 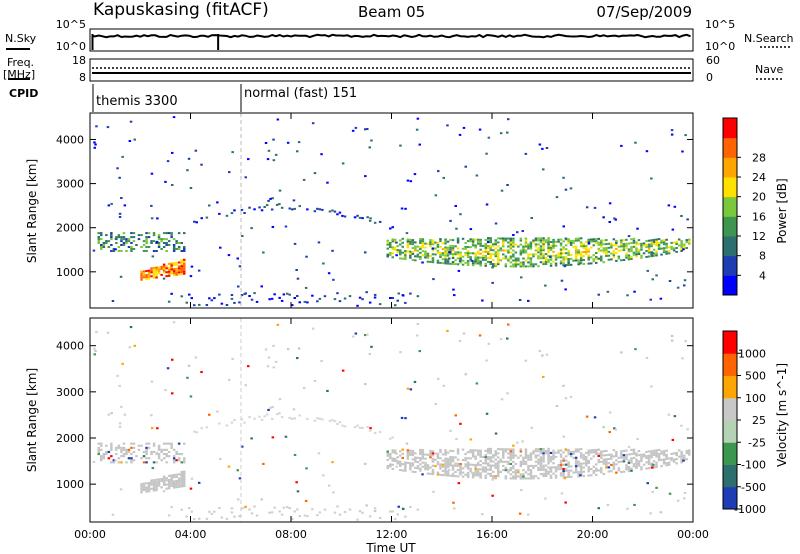 I want to click on colorbar-tick-label: 24, so click(x=759, y=177).